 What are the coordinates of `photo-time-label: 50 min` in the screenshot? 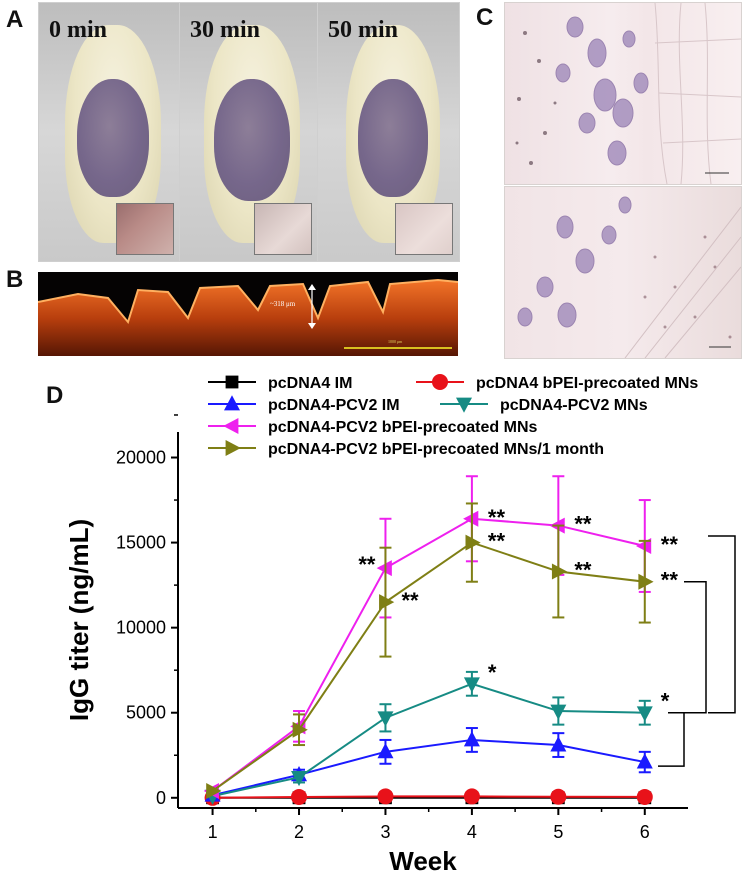 It's located at (363, 30).